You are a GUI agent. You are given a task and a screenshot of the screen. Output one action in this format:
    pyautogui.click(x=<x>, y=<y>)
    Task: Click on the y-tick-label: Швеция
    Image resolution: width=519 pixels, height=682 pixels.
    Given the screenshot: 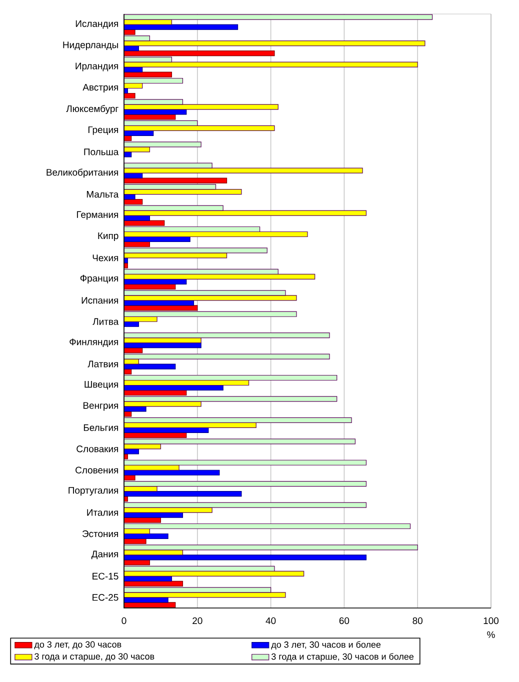 What is the action you would take?
    pyautogui.click(x=101, y=385)
    